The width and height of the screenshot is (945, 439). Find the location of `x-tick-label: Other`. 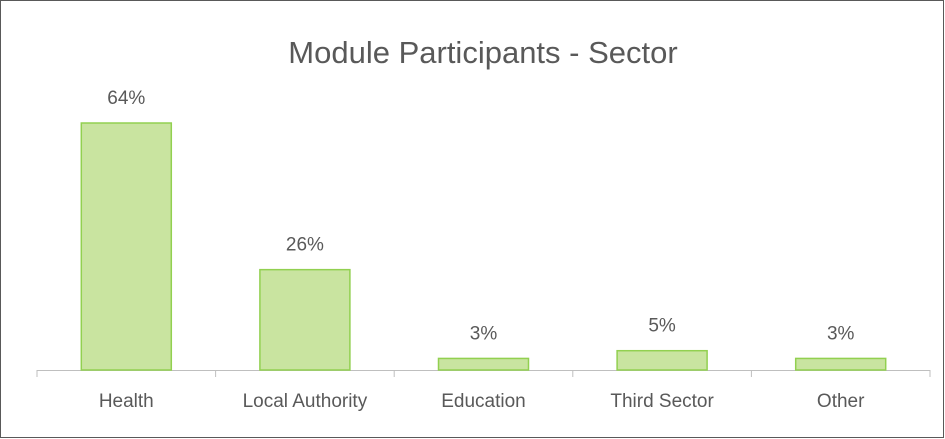

x-tick-label: Other is located at coordinates (841, 401).